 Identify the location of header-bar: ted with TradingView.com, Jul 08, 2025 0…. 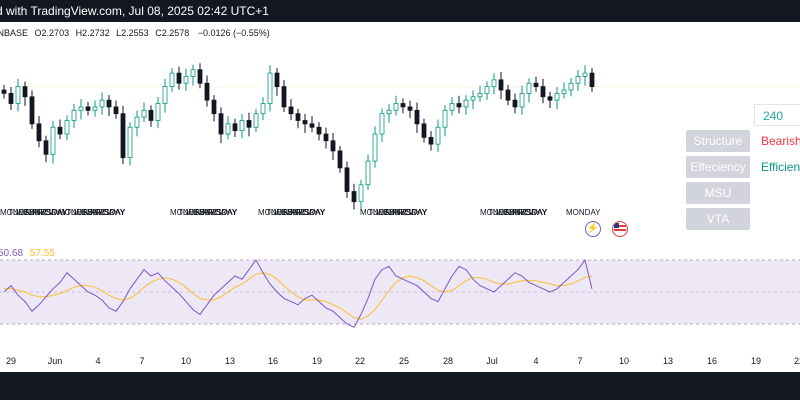
(400, 11).